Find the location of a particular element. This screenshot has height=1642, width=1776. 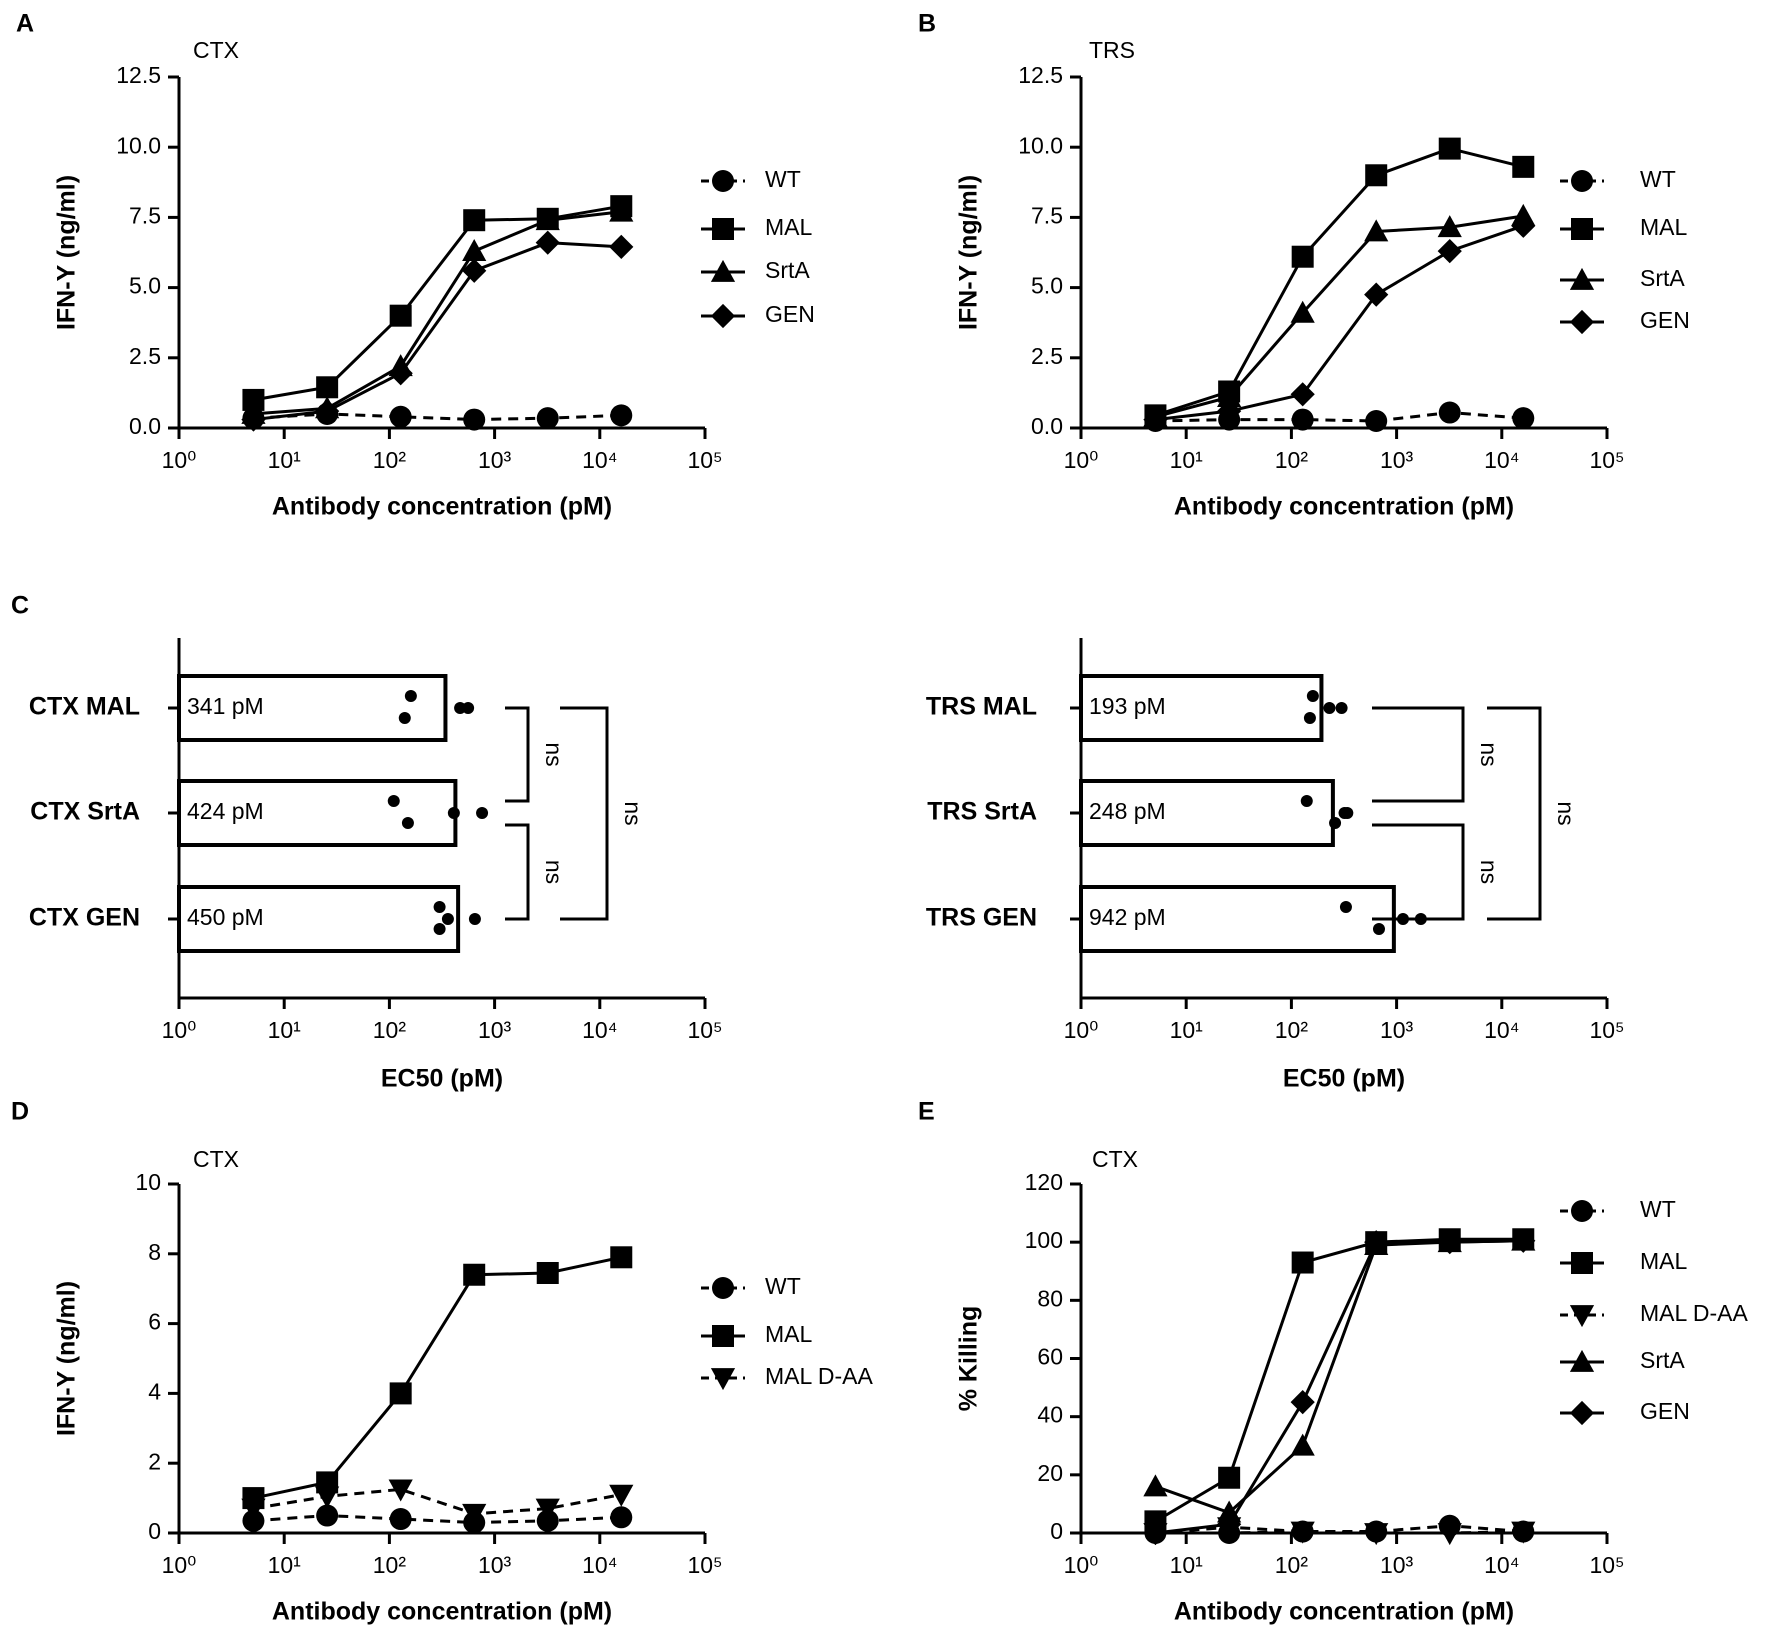

y-tick-label: 100 is located at coordinates (1044, 1240).